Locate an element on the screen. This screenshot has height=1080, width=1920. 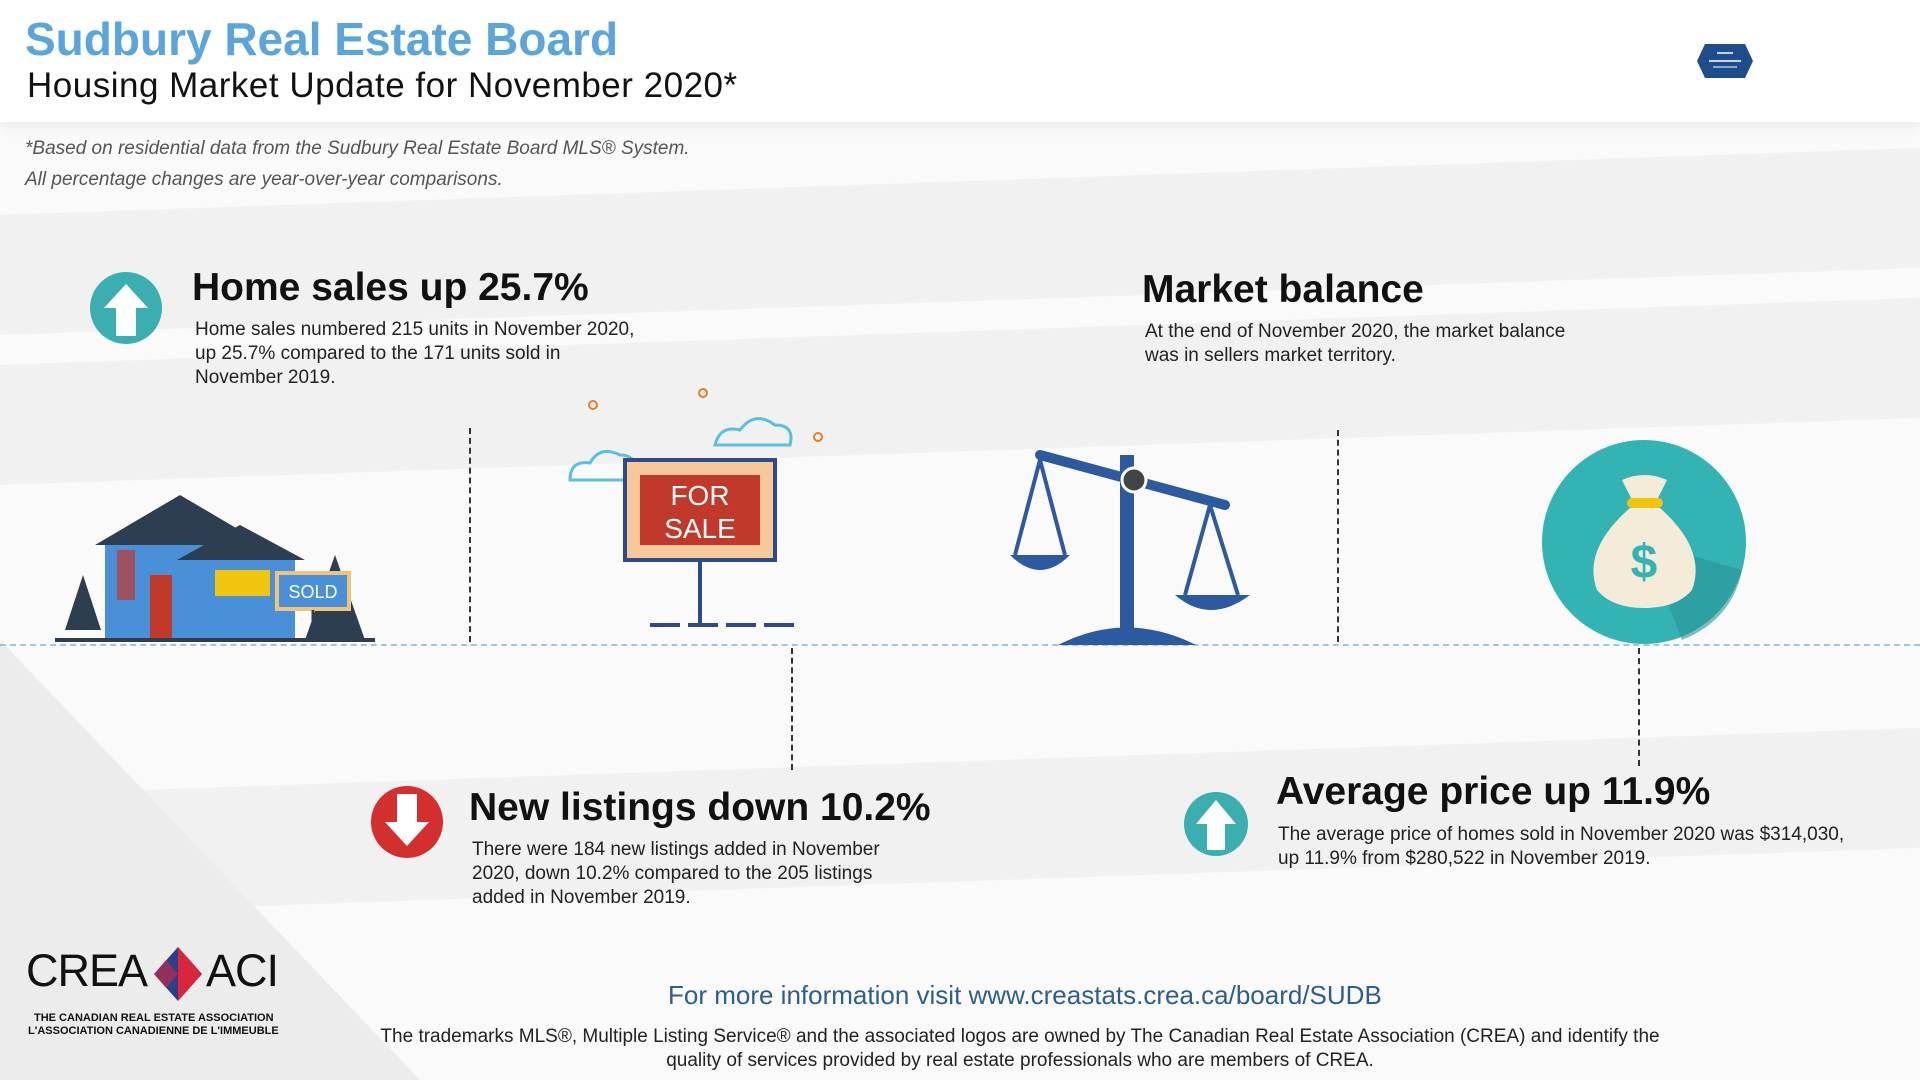
average-price-title: Average price up 11.9% is located at coordinates (1493, 791).